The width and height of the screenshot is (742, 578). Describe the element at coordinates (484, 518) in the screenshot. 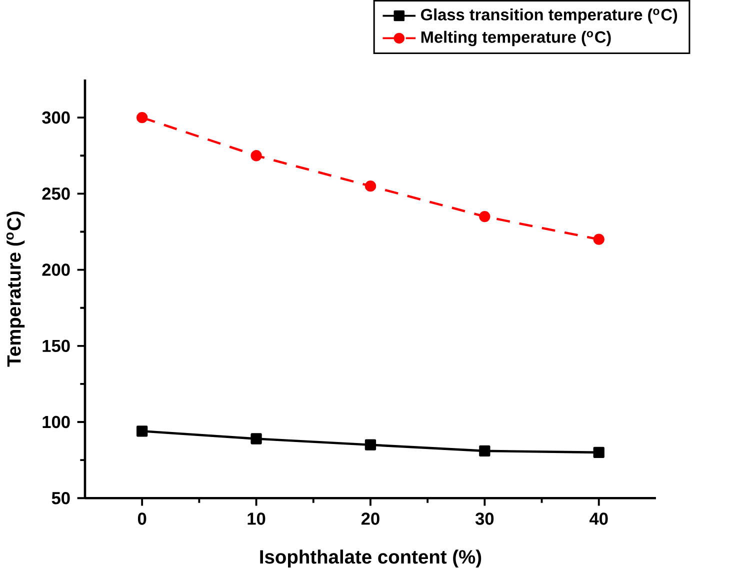

I see `x-tick-label: 30` at that location.